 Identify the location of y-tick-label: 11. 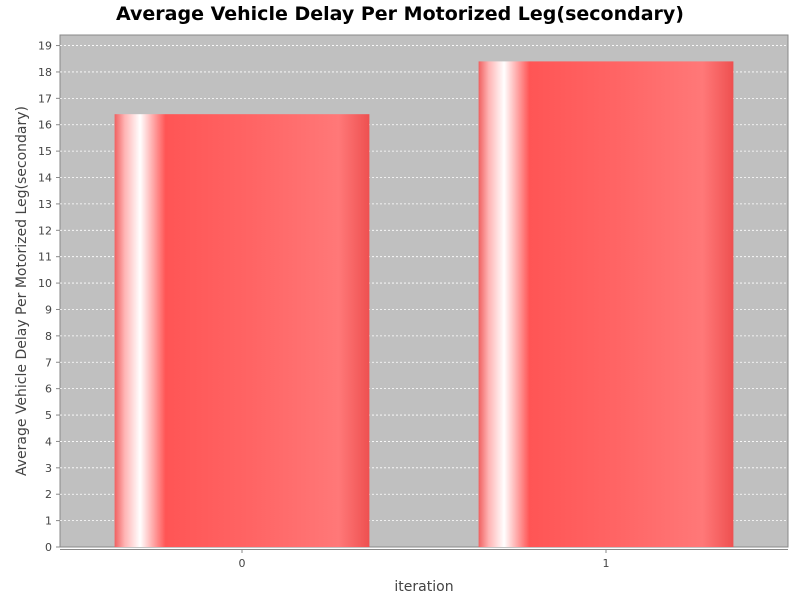
(45, 257).